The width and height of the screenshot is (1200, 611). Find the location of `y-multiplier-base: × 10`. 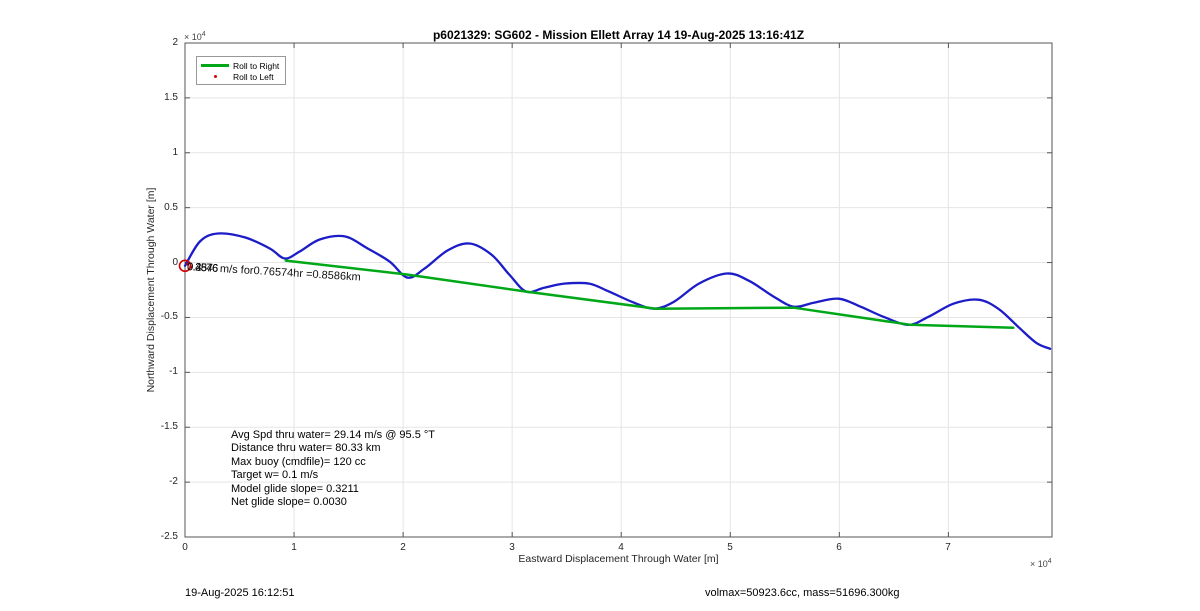

y-multiplier-base: × 10 is located at coordinates (193, 37).